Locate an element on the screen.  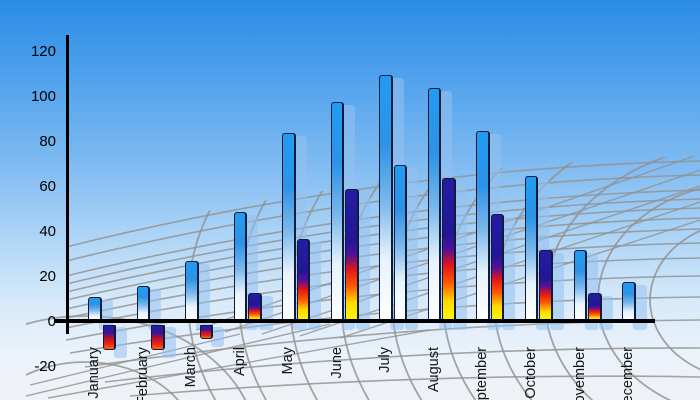
bar-september-secondary is located at coordinates (497, 268).